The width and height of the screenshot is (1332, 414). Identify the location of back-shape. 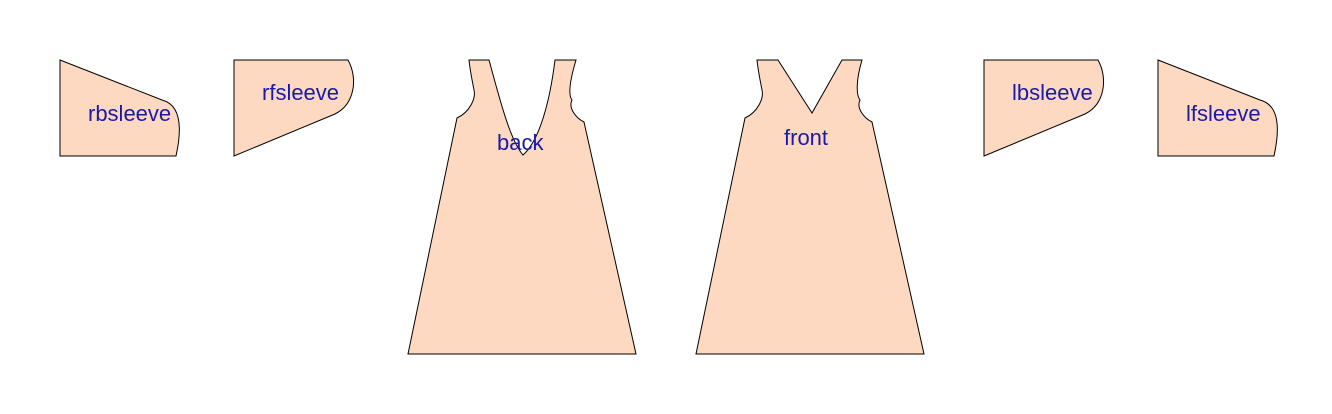
(522, 207).